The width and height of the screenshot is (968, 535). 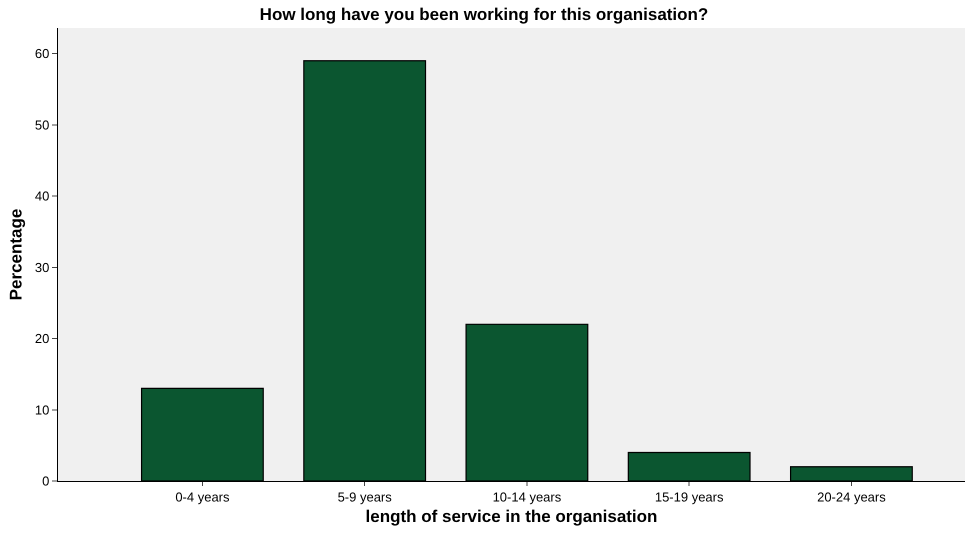 I want to click on y-tick-label: 60, so click(x=42, y=54).